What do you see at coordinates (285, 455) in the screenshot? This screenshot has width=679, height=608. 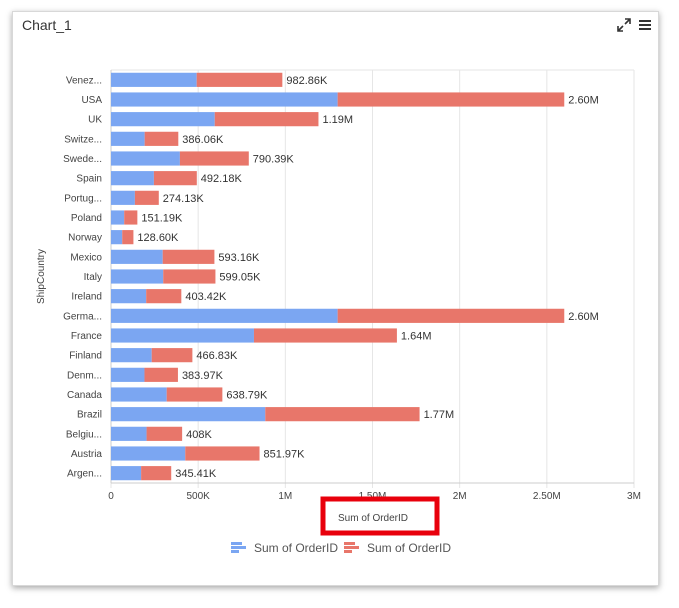 I see `data-label: 851.97K` at bounding box center [285, 455].